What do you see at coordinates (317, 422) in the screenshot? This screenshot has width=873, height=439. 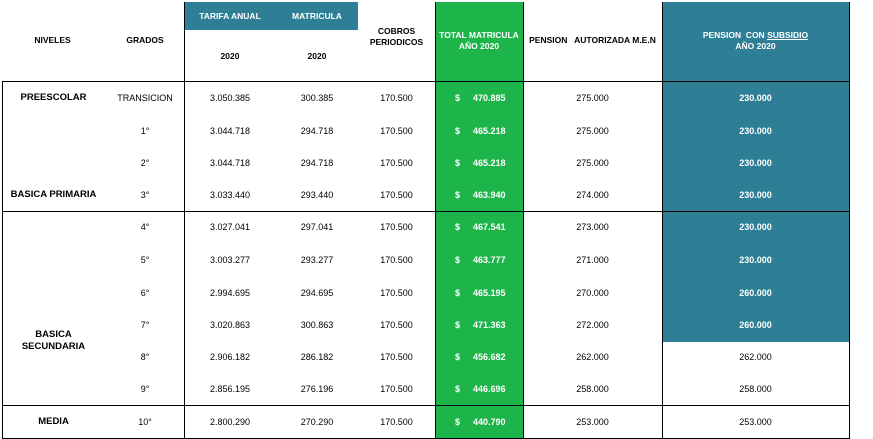 I see `cell-matricula: 270.290` at bounding box center [317, 422].